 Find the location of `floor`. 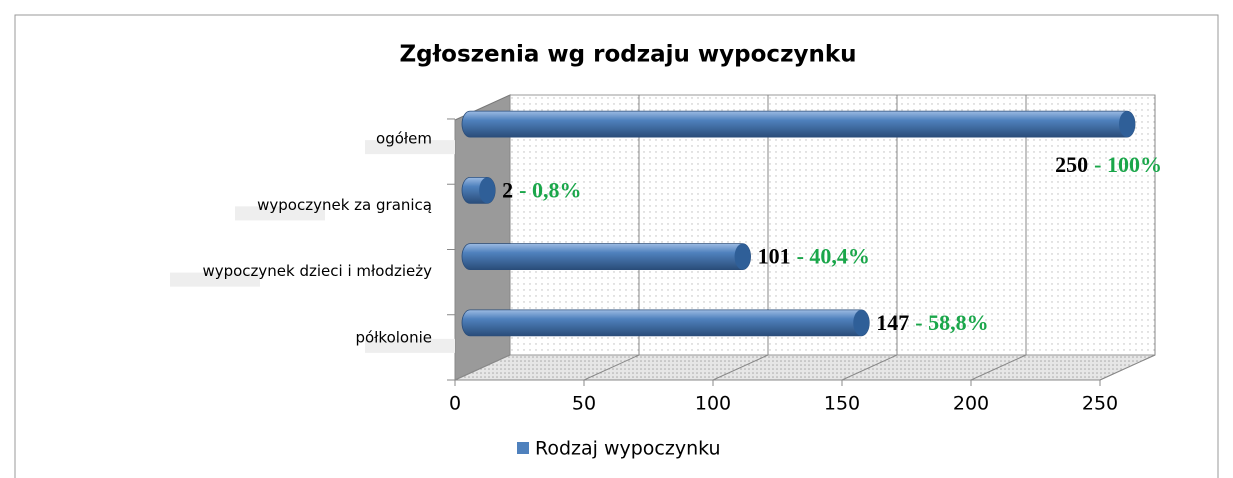

floor is located at coordinates (805, 367).